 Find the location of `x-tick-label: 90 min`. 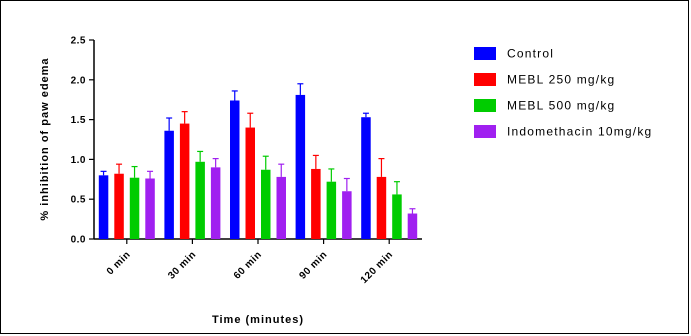

x-tick-label: 90 min is located at coordinates (313, 265).